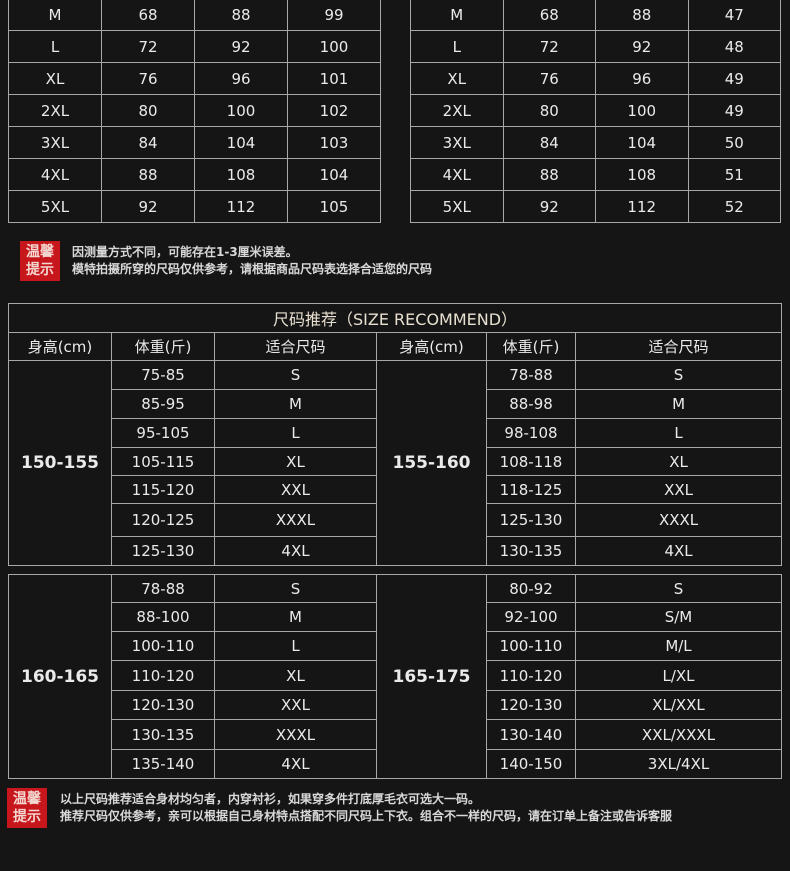  I want to click on table-cell: 95-105, so click(163, 433).